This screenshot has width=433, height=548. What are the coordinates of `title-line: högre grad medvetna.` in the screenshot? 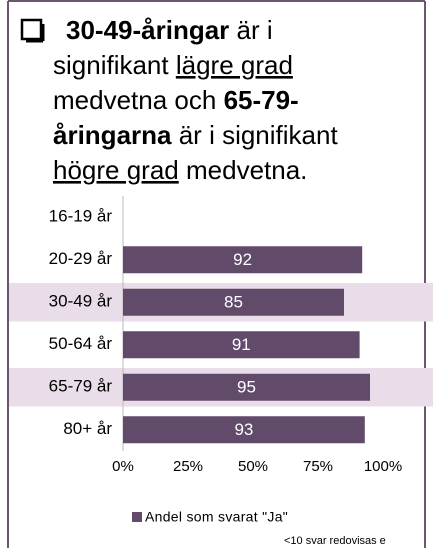 It's located at (180, 170).